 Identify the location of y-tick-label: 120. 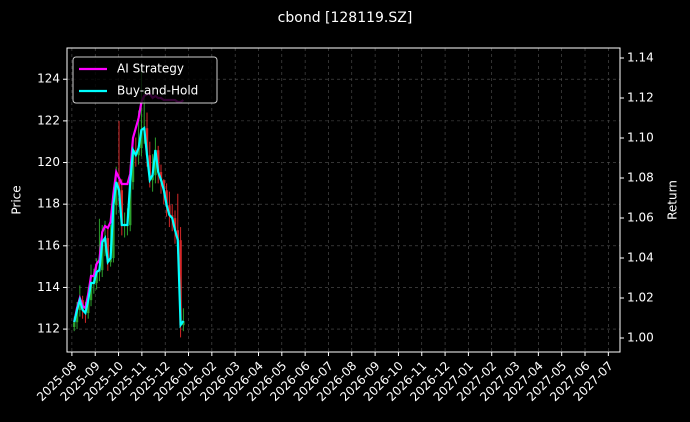
(48, 162).